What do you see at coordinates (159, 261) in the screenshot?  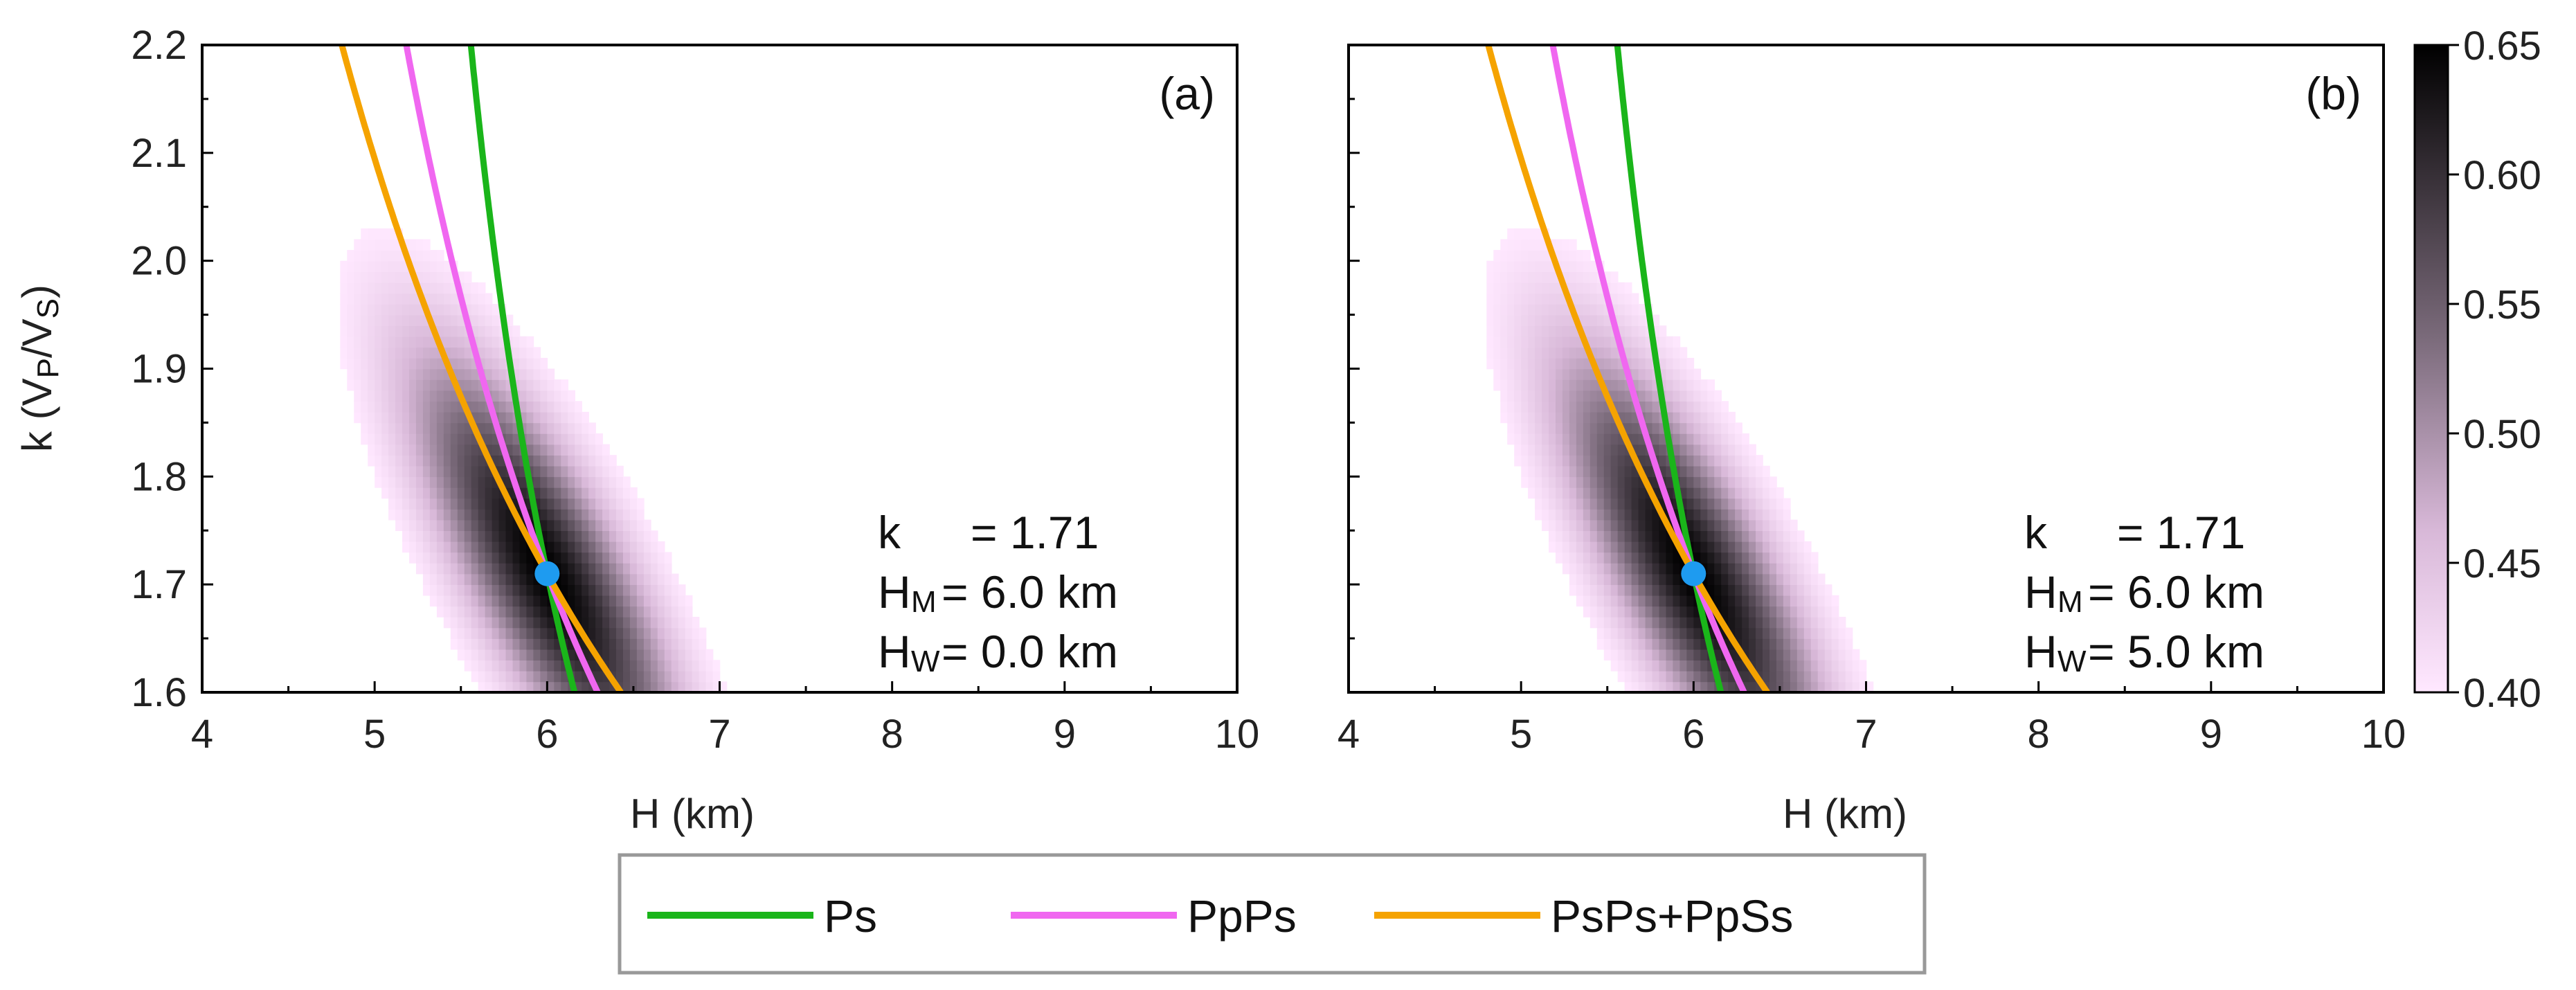 I see `y-tick-label: 2.0` at bounding box center [159, 261].